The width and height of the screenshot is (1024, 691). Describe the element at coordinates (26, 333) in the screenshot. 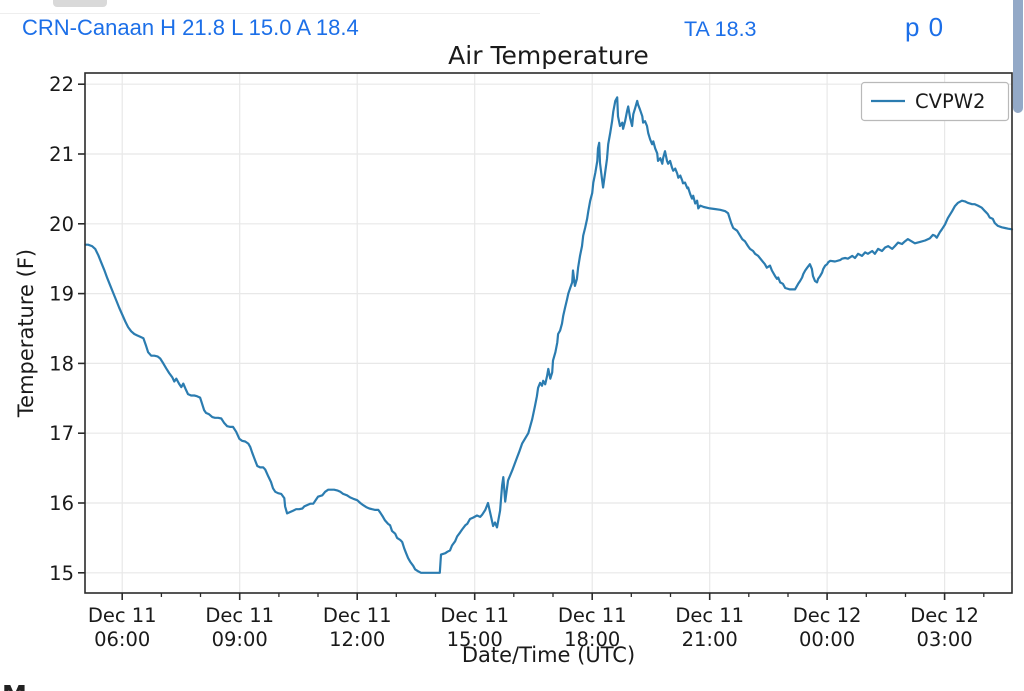

I see `y-axis-label: Temperature (F)` at that location.